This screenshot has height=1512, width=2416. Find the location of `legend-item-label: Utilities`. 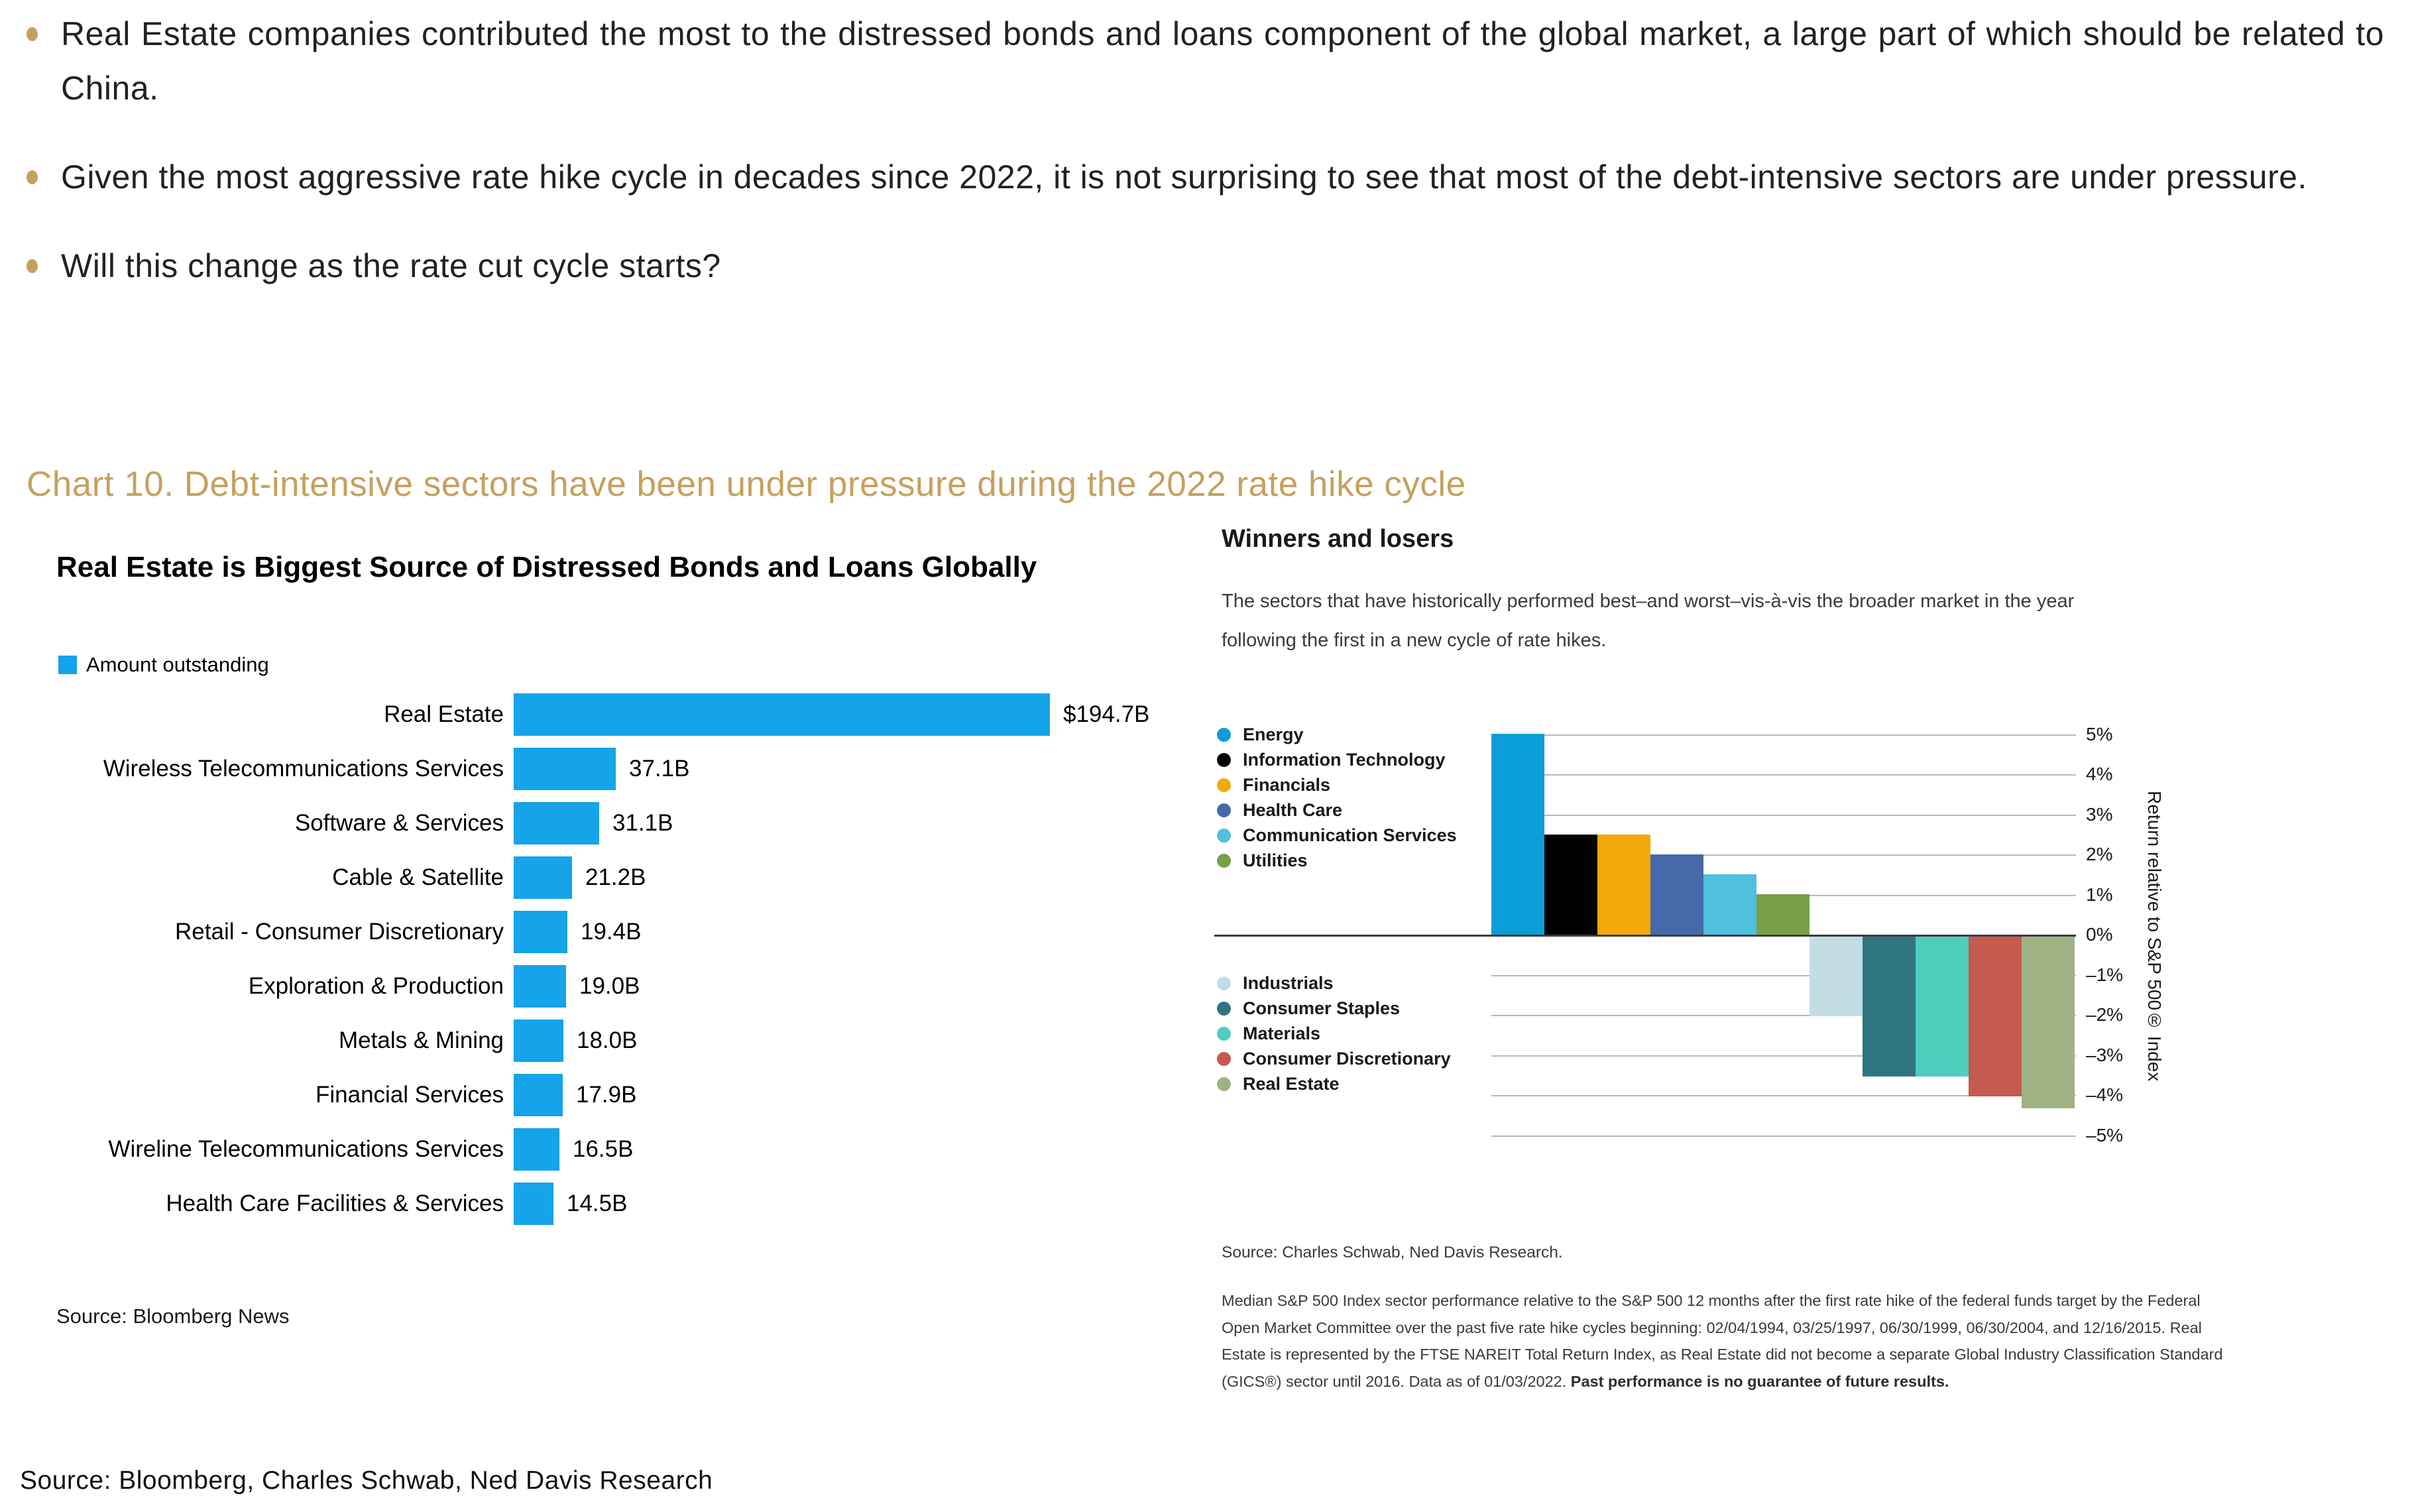

legend-item-label: Utilities is located at coordinates (1275, 860).